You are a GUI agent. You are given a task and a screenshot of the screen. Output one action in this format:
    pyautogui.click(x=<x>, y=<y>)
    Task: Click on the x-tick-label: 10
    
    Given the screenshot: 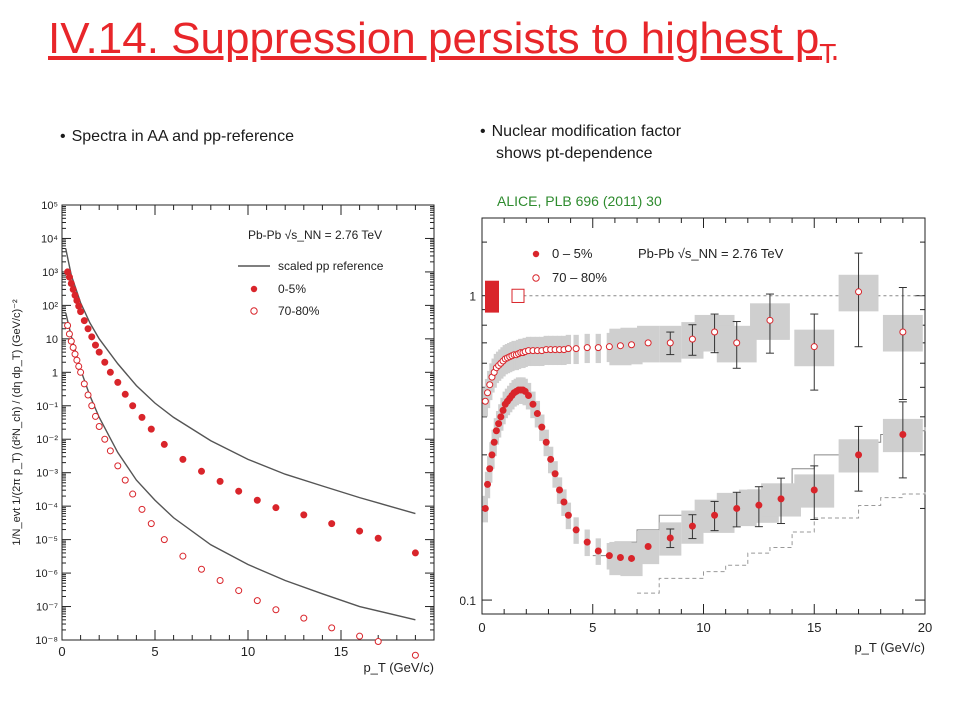 What is the action you would take?
    pyautogui.click(x=703, y=627)
    